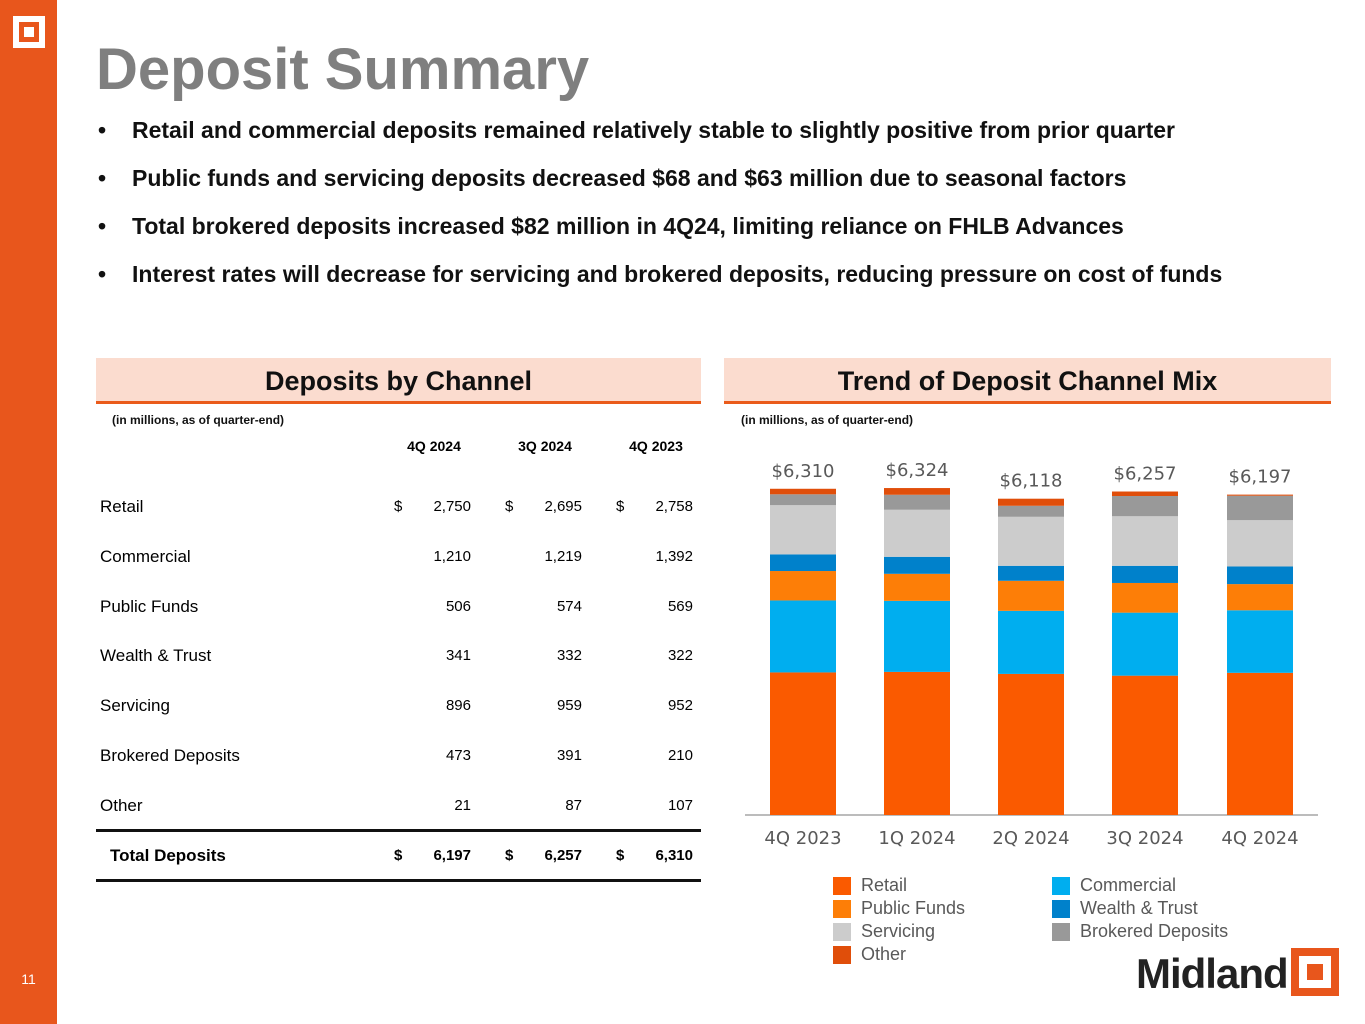 This screenshot has height=1024, width=1365. What do you see at coordinates (170, 755) in the screenshot?
I see `row-label: Brokered Deposits` at bounding box center [170, 755].